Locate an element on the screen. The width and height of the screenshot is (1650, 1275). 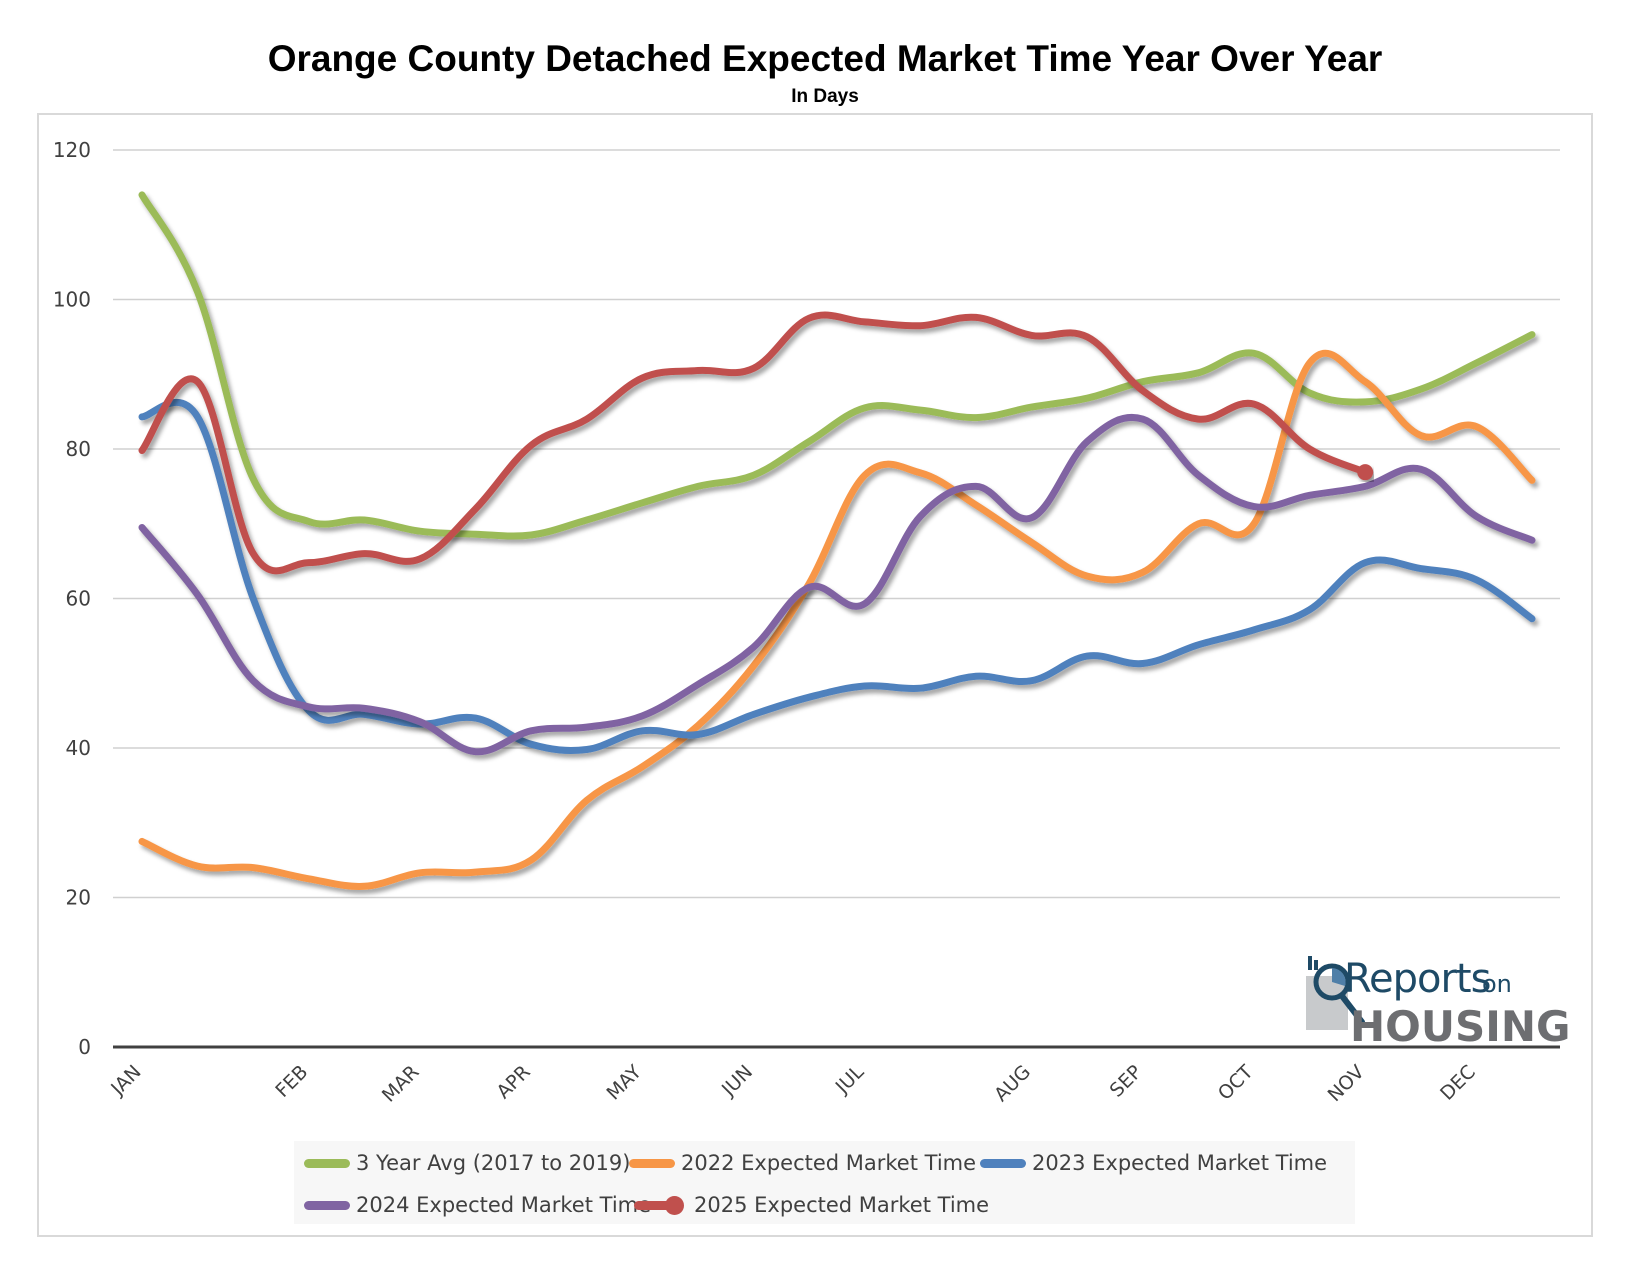
legend-label: 2025 Expected Market Time is located at coordinates (842, 1205).